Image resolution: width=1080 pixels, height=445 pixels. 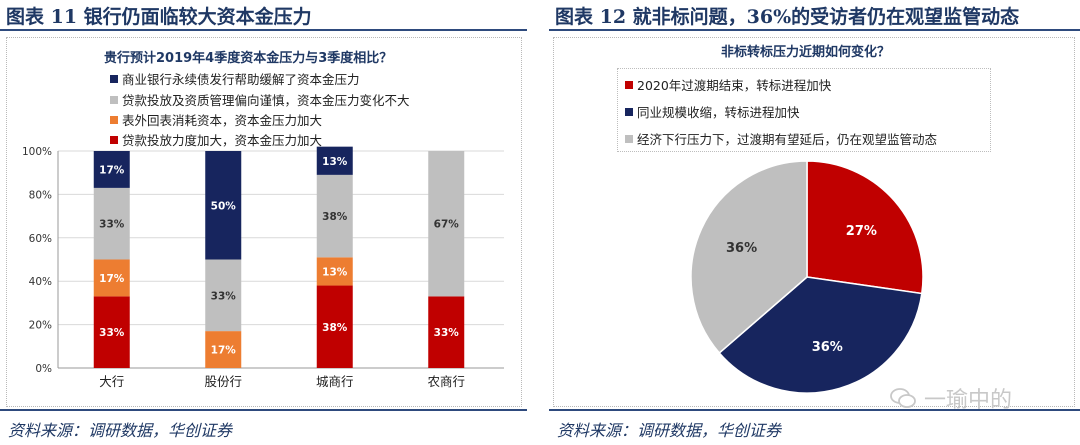 I want to click on legend-label: 2020年过渡期结束，转标进程加快, so click(x=734, y=85).